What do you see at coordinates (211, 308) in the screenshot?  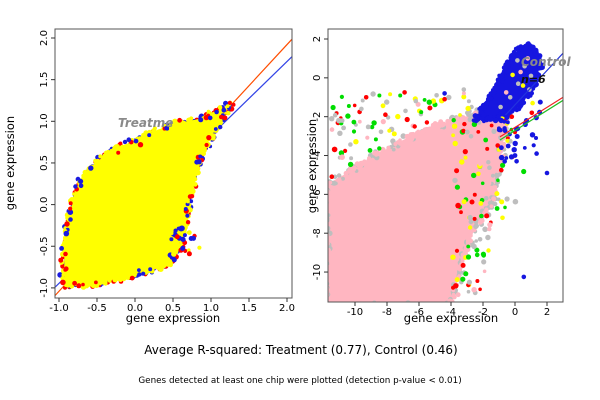 I see `x-tick-label: 1.0` at bounding box center [211, 308].